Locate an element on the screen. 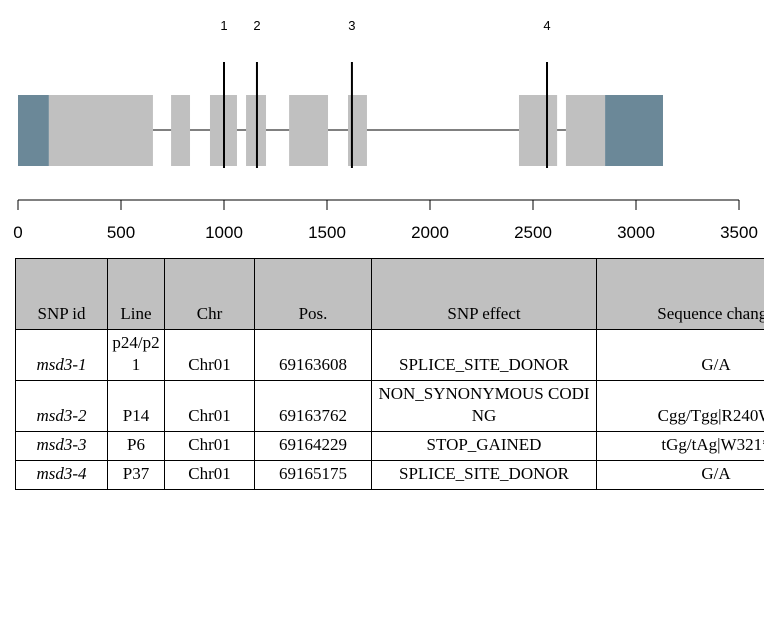 Image resolution: width=764 pixels, height=626 pixels. table-cell: msd3-4 is located at coordinates (61, 475).